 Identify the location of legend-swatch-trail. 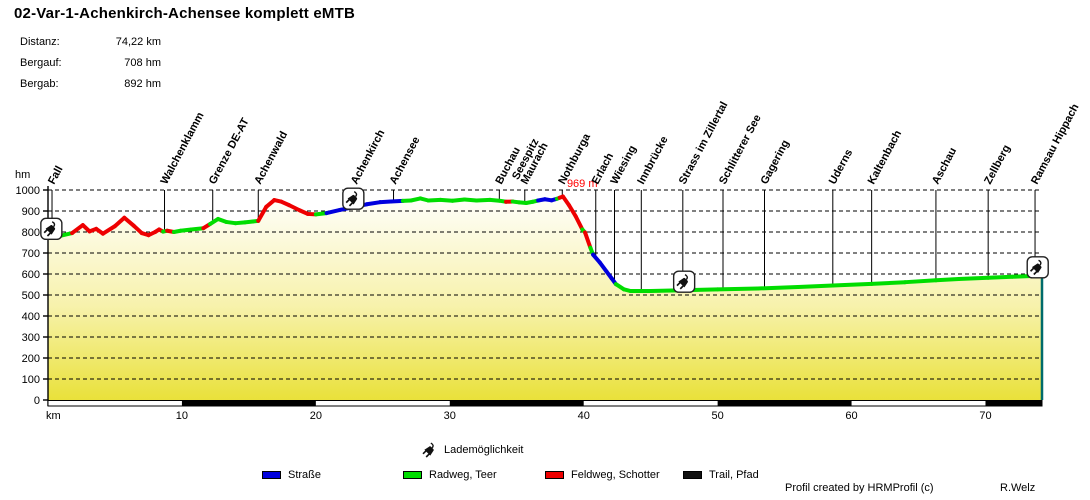
(692, 475).